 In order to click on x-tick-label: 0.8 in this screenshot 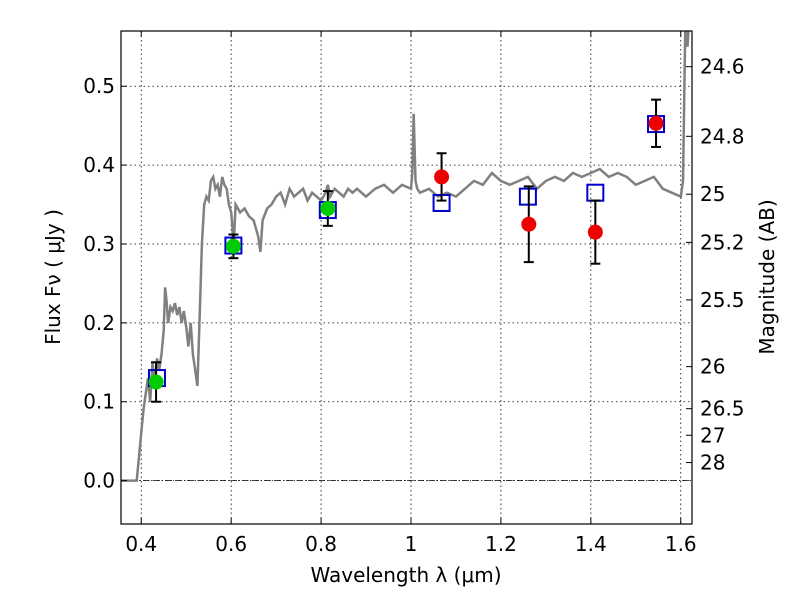, I will do `click(321, 544)`.